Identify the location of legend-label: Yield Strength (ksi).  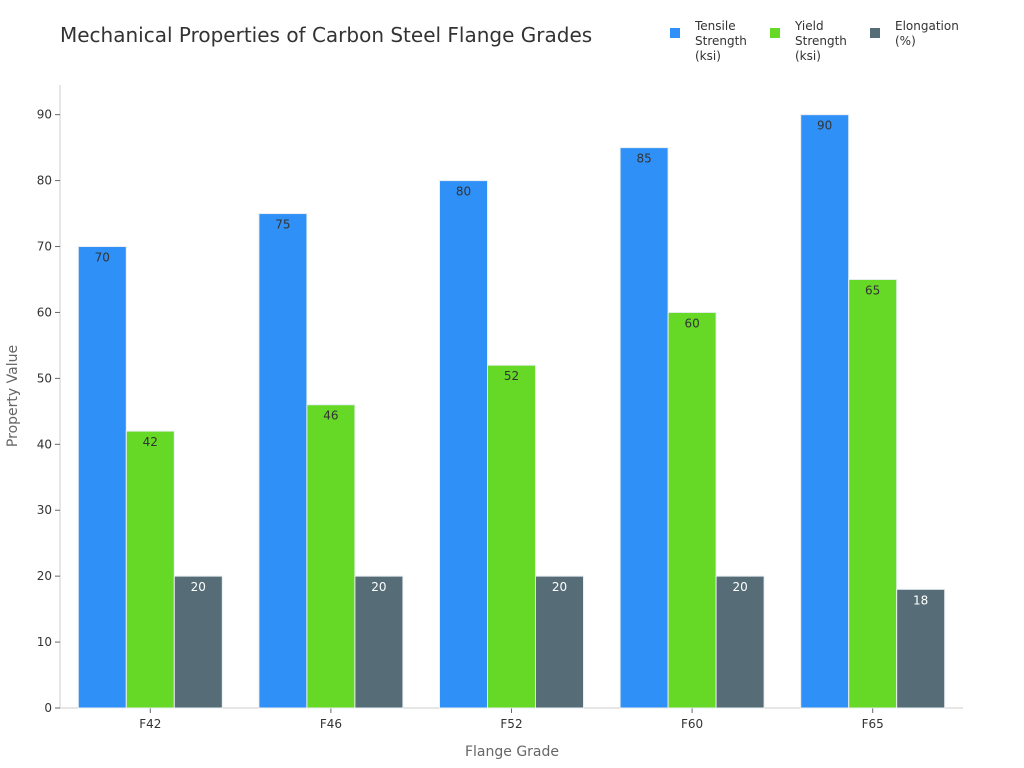
(820, 41).